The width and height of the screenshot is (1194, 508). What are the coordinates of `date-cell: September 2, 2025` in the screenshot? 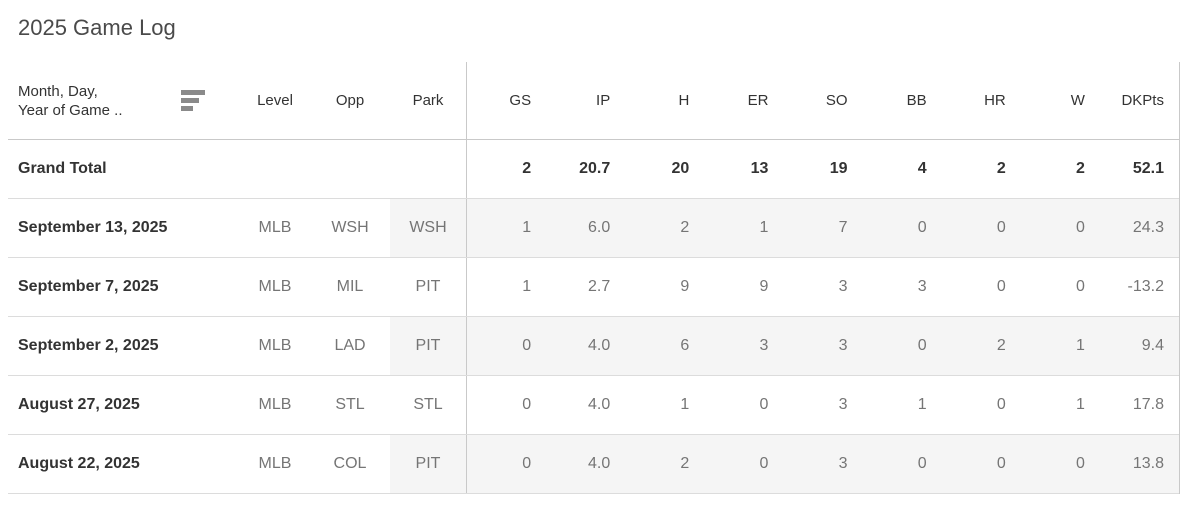 It's located at (88, 345).